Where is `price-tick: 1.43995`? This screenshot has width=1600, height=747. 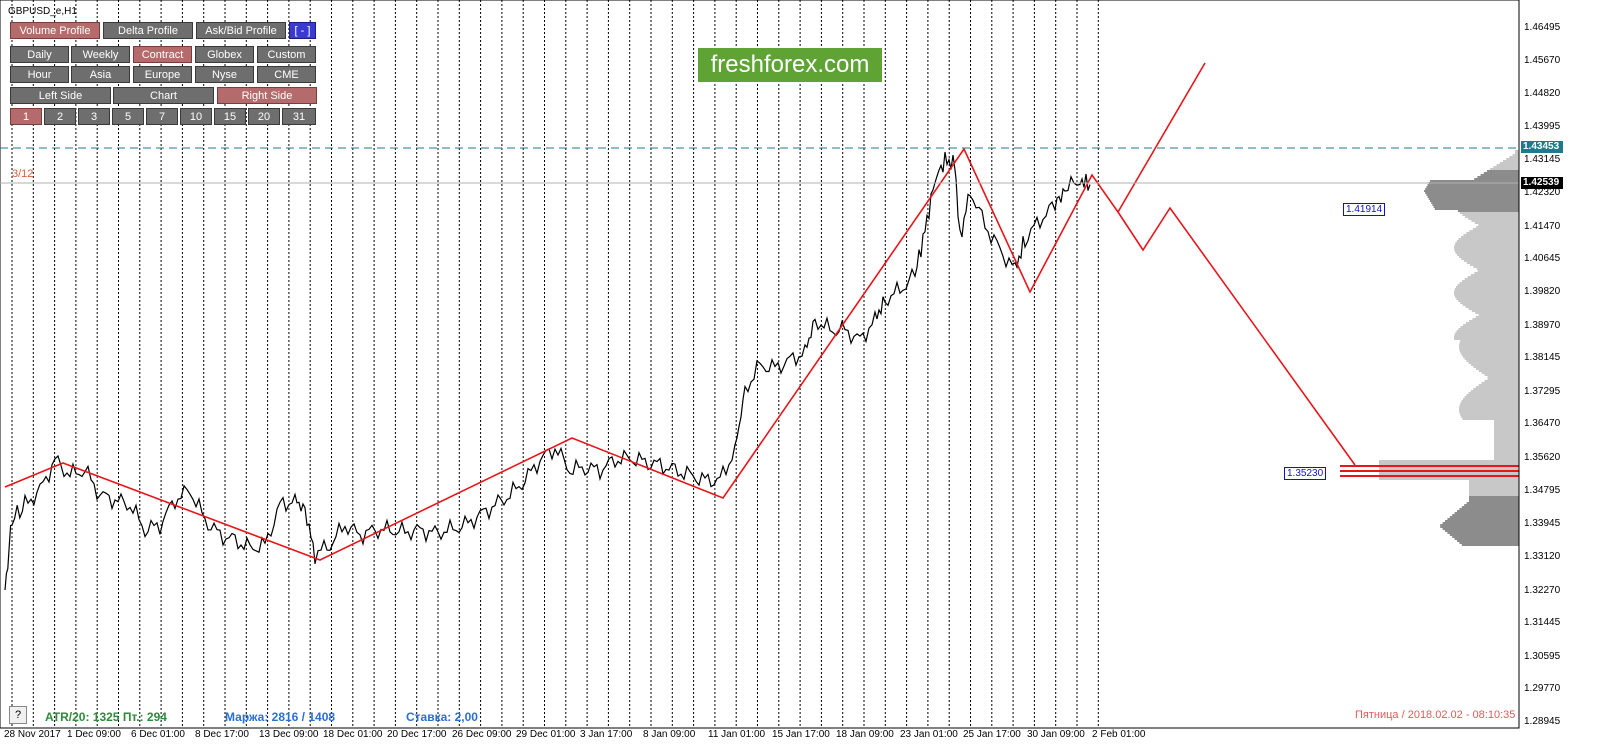
price-tick: 1.43995 is located at coordinates (1542, 126).